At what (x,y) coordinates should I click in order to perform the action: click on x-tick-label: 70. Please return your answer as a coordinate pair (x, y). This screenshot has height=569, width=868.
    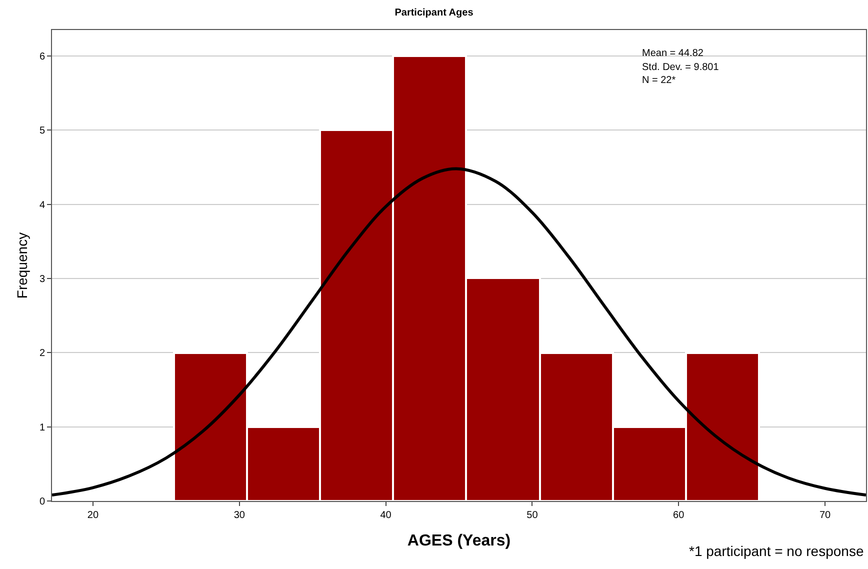
    Looking at the image, I should click on (825, 515).